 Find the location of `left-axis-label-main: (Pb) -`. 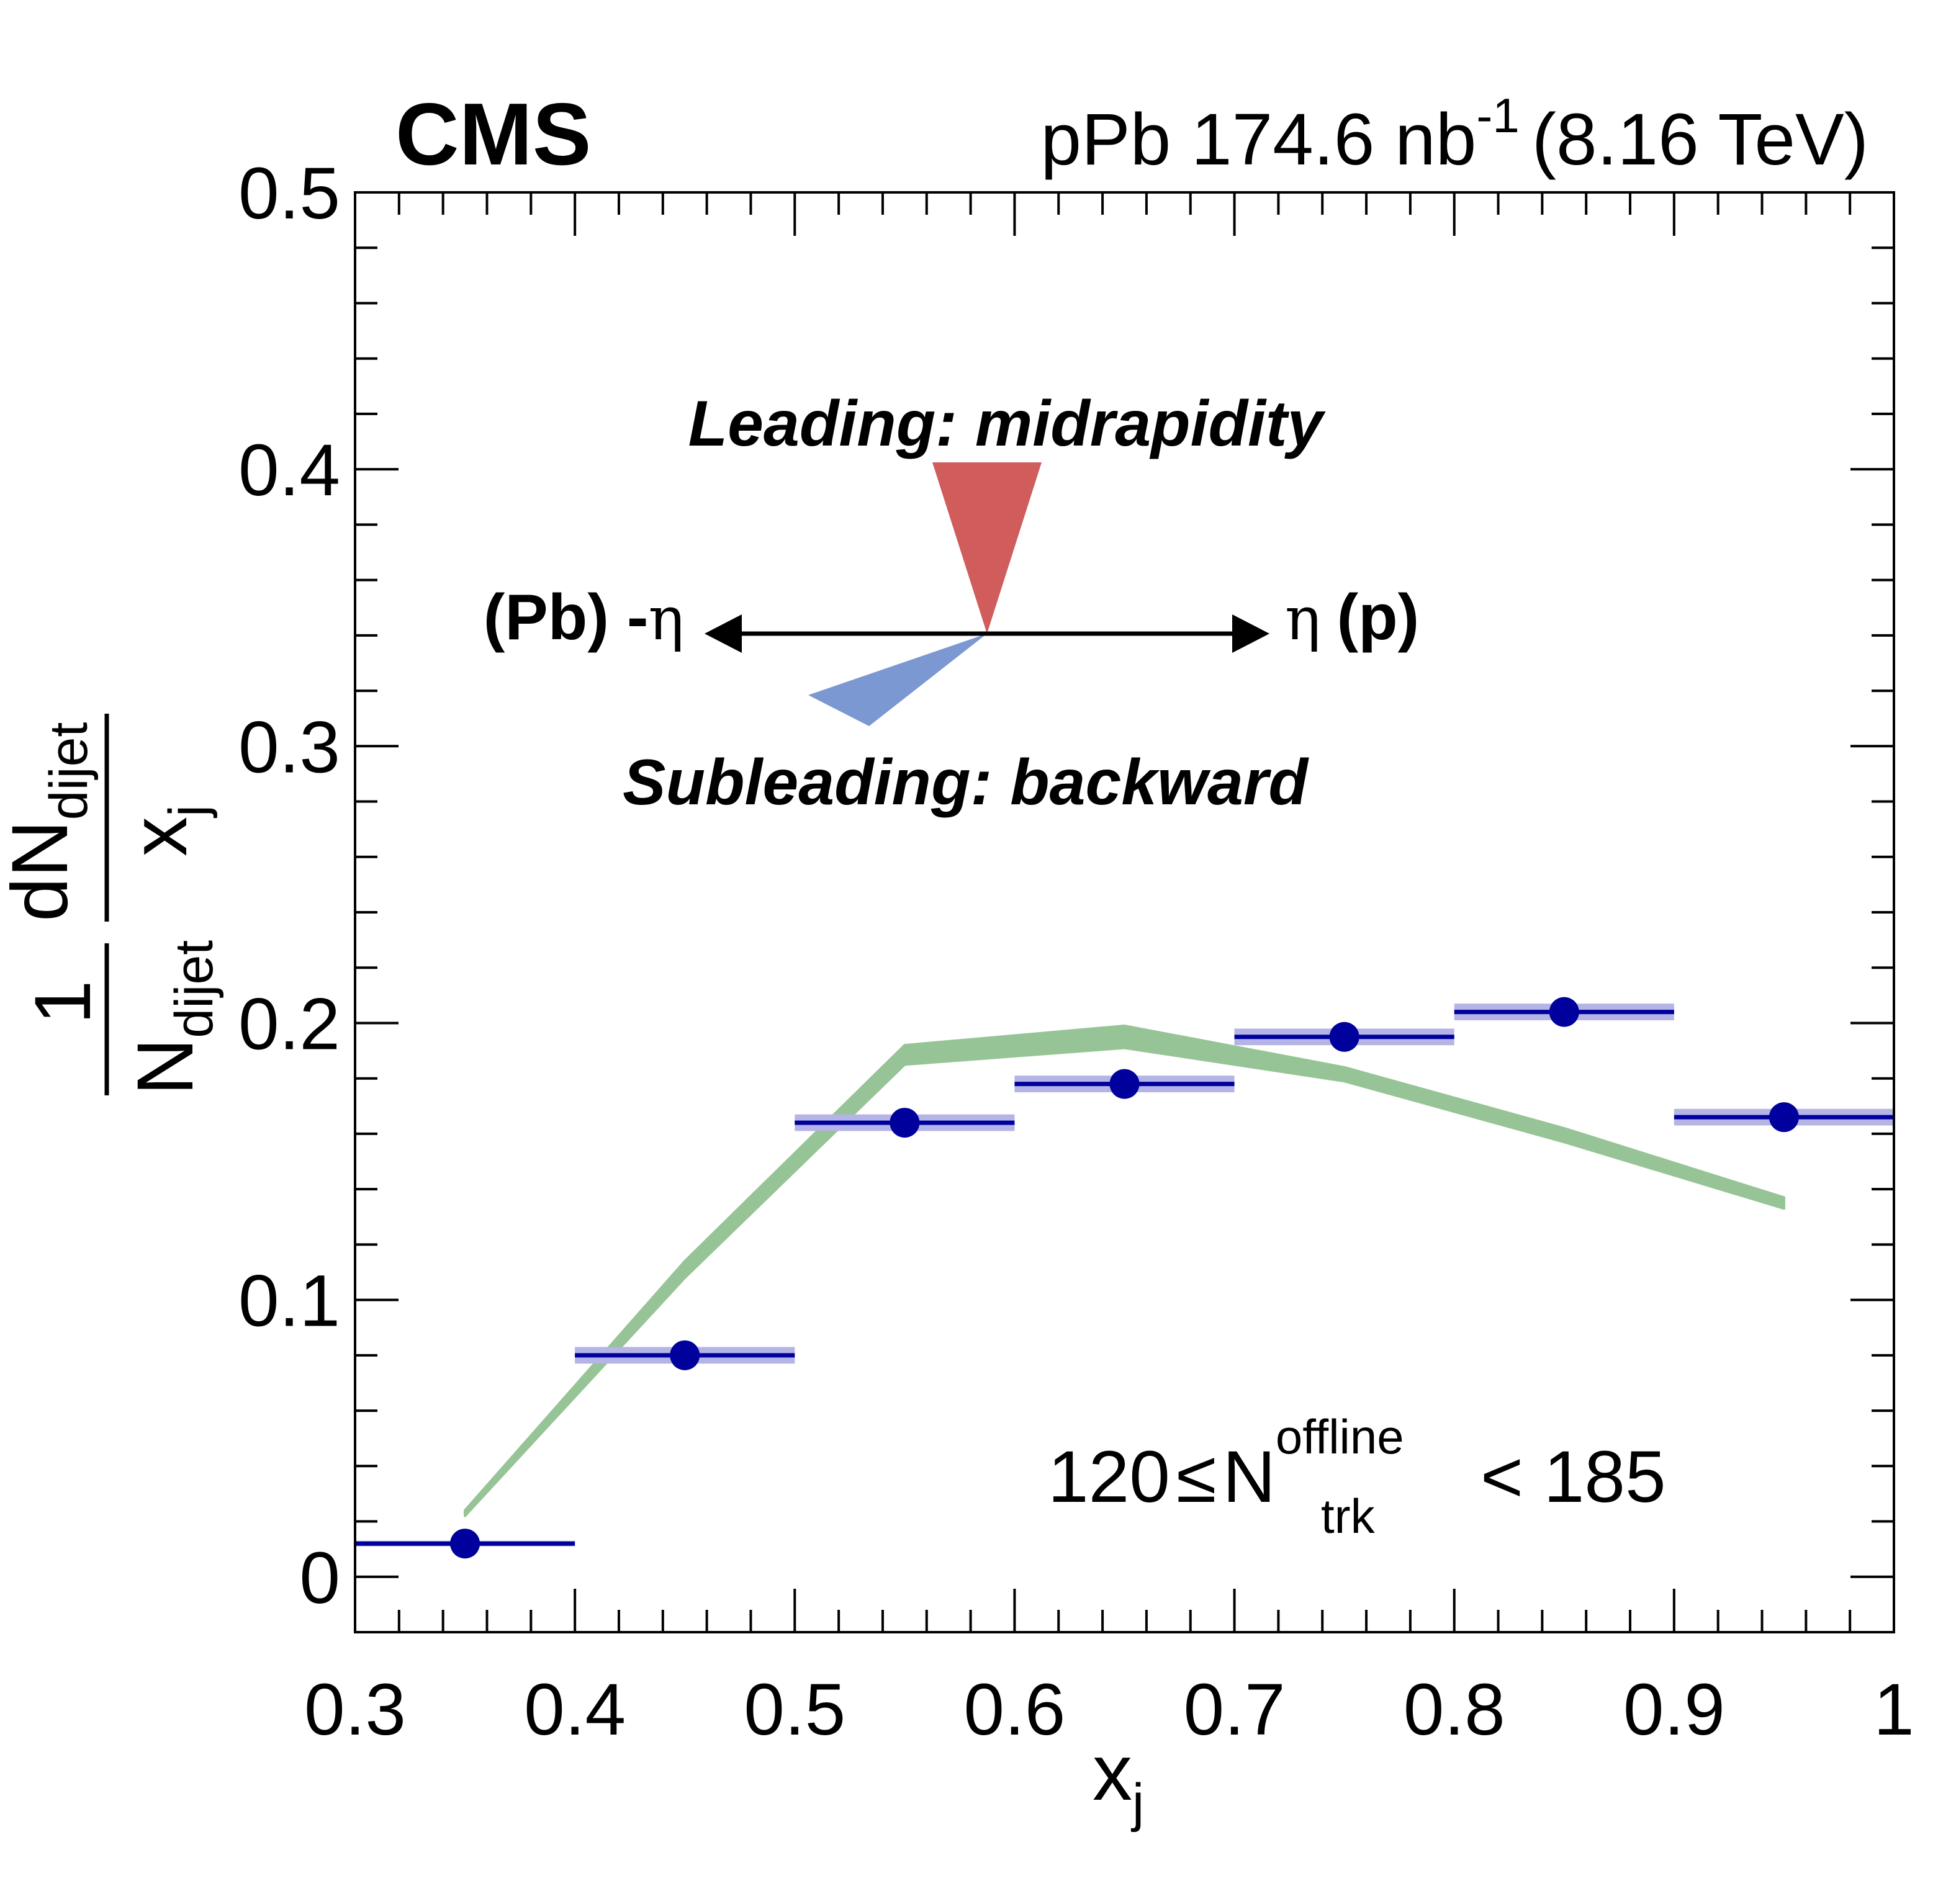

left-axis-label-main: (Pb) - is located at coordinates (566, 617).